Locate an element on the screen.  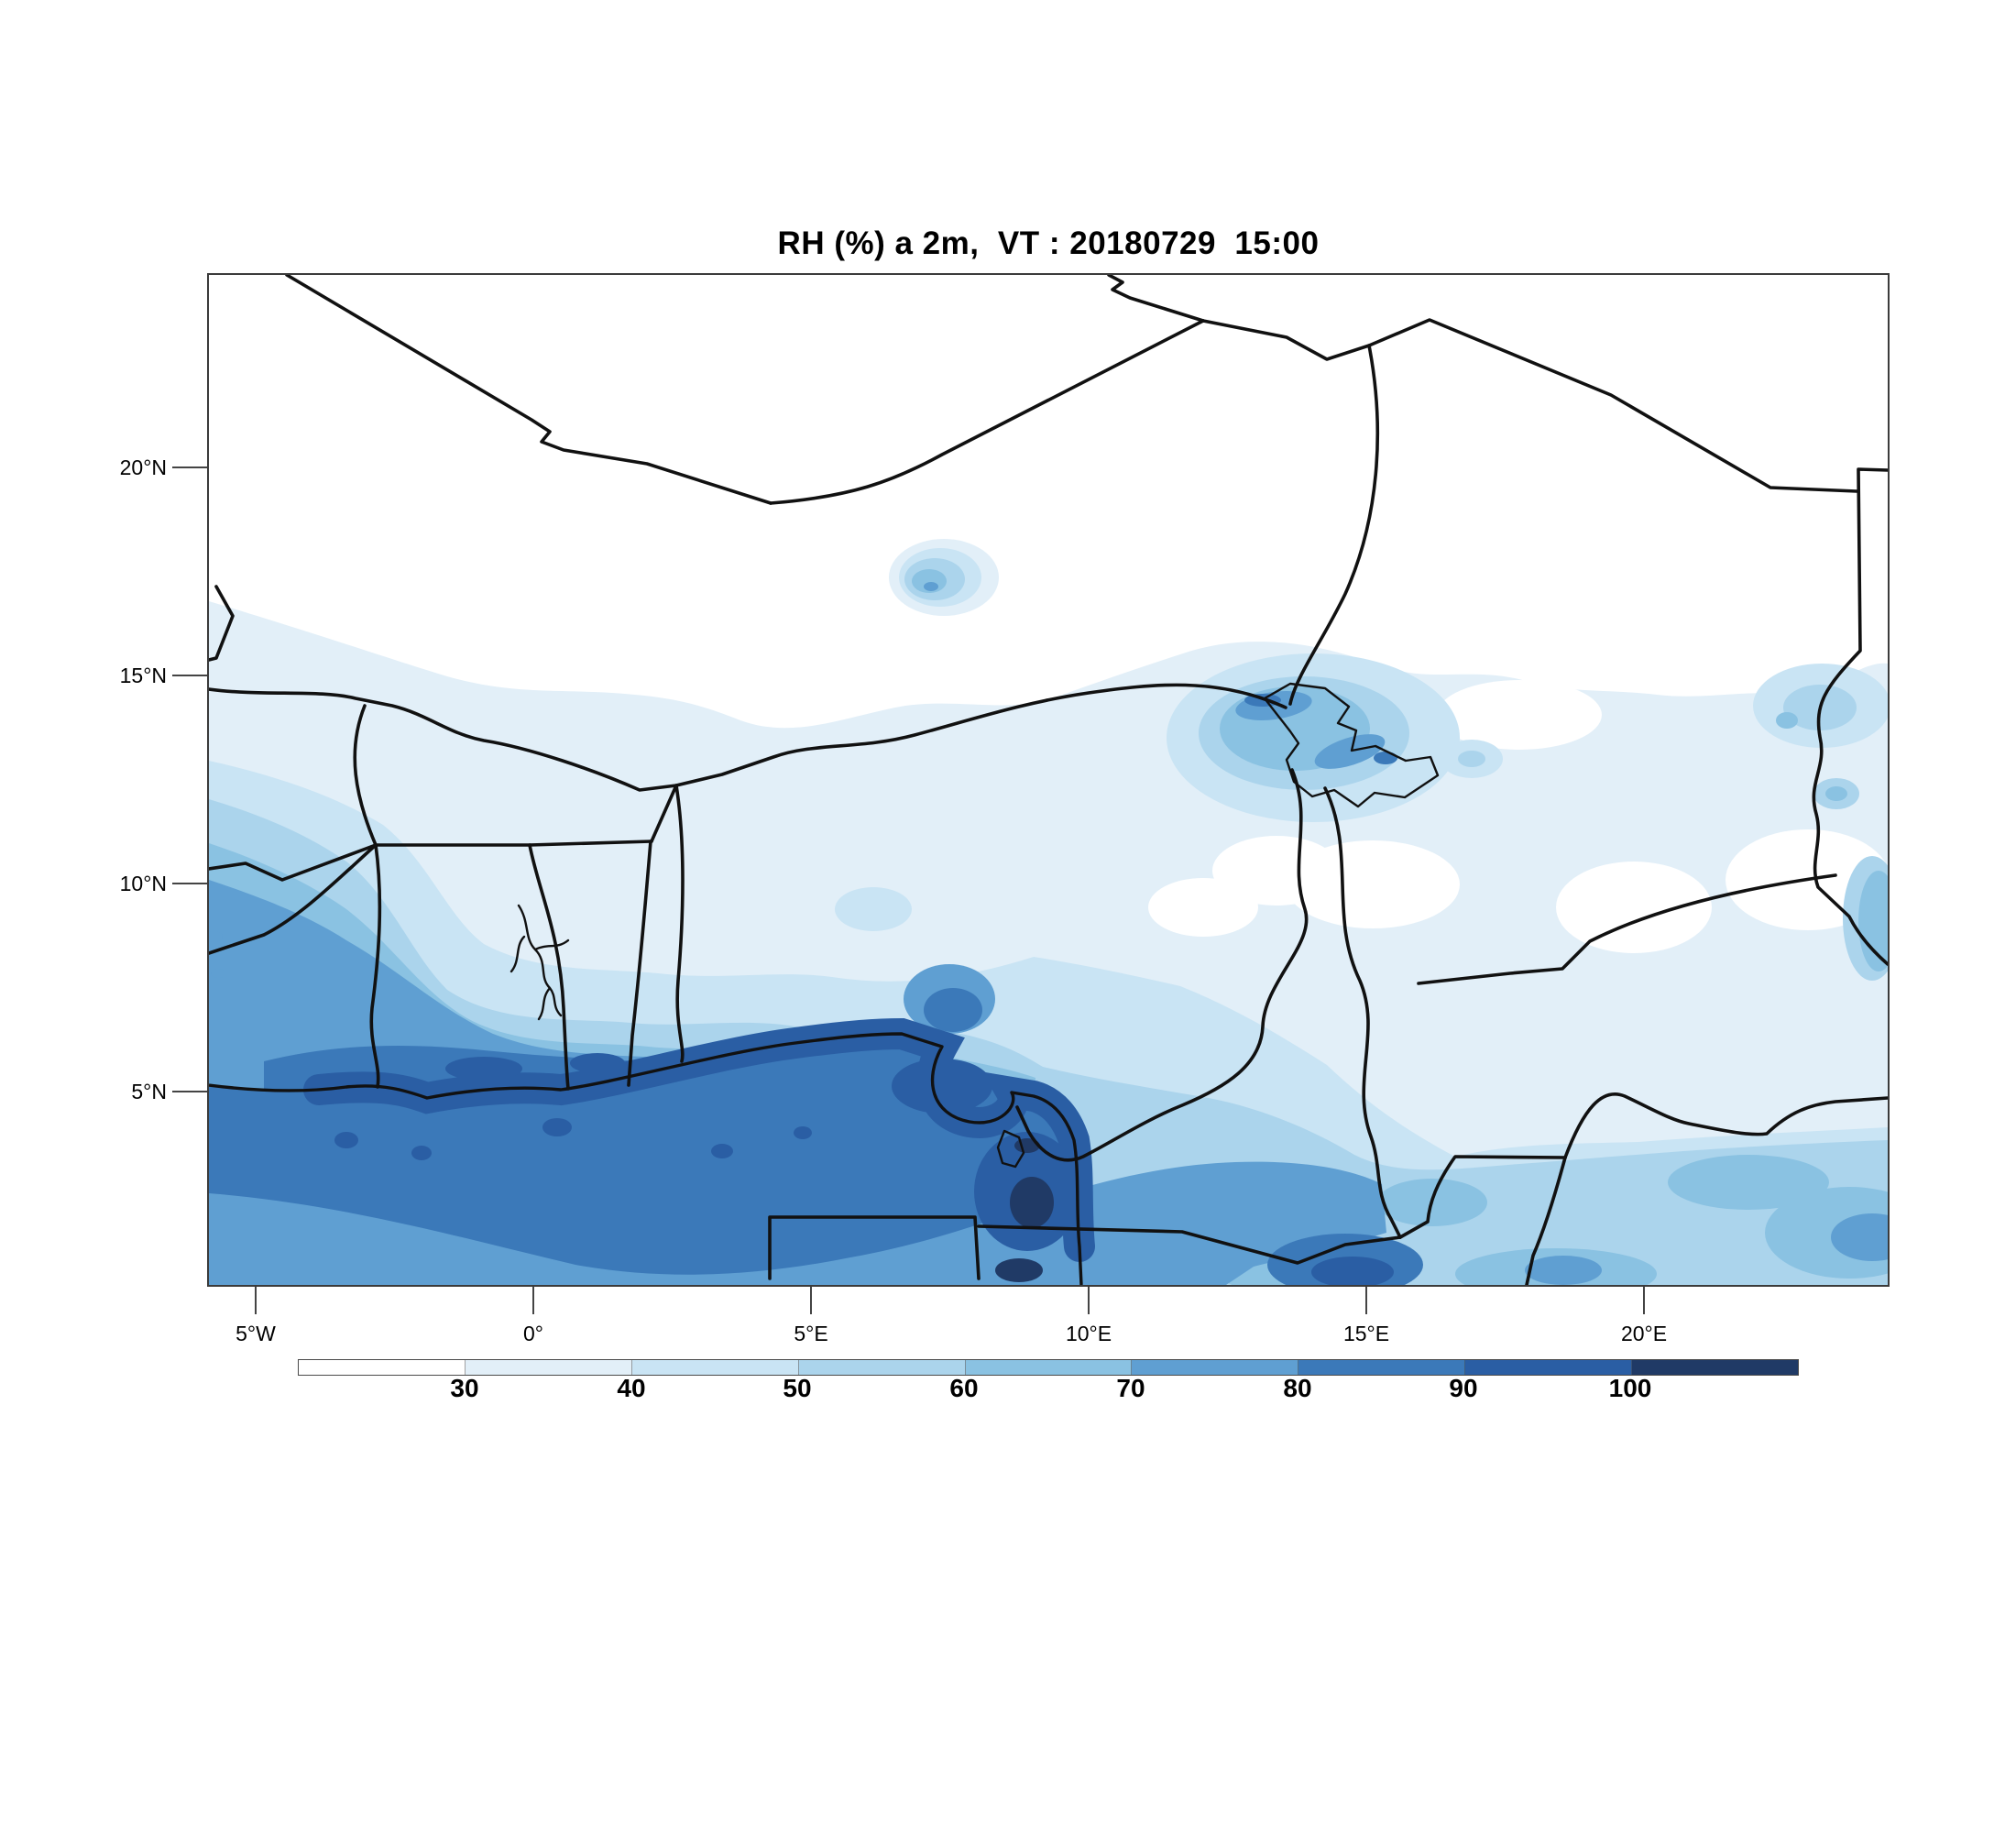
colorbar-tick-label: 50 is located at coordinates (797, 1388).